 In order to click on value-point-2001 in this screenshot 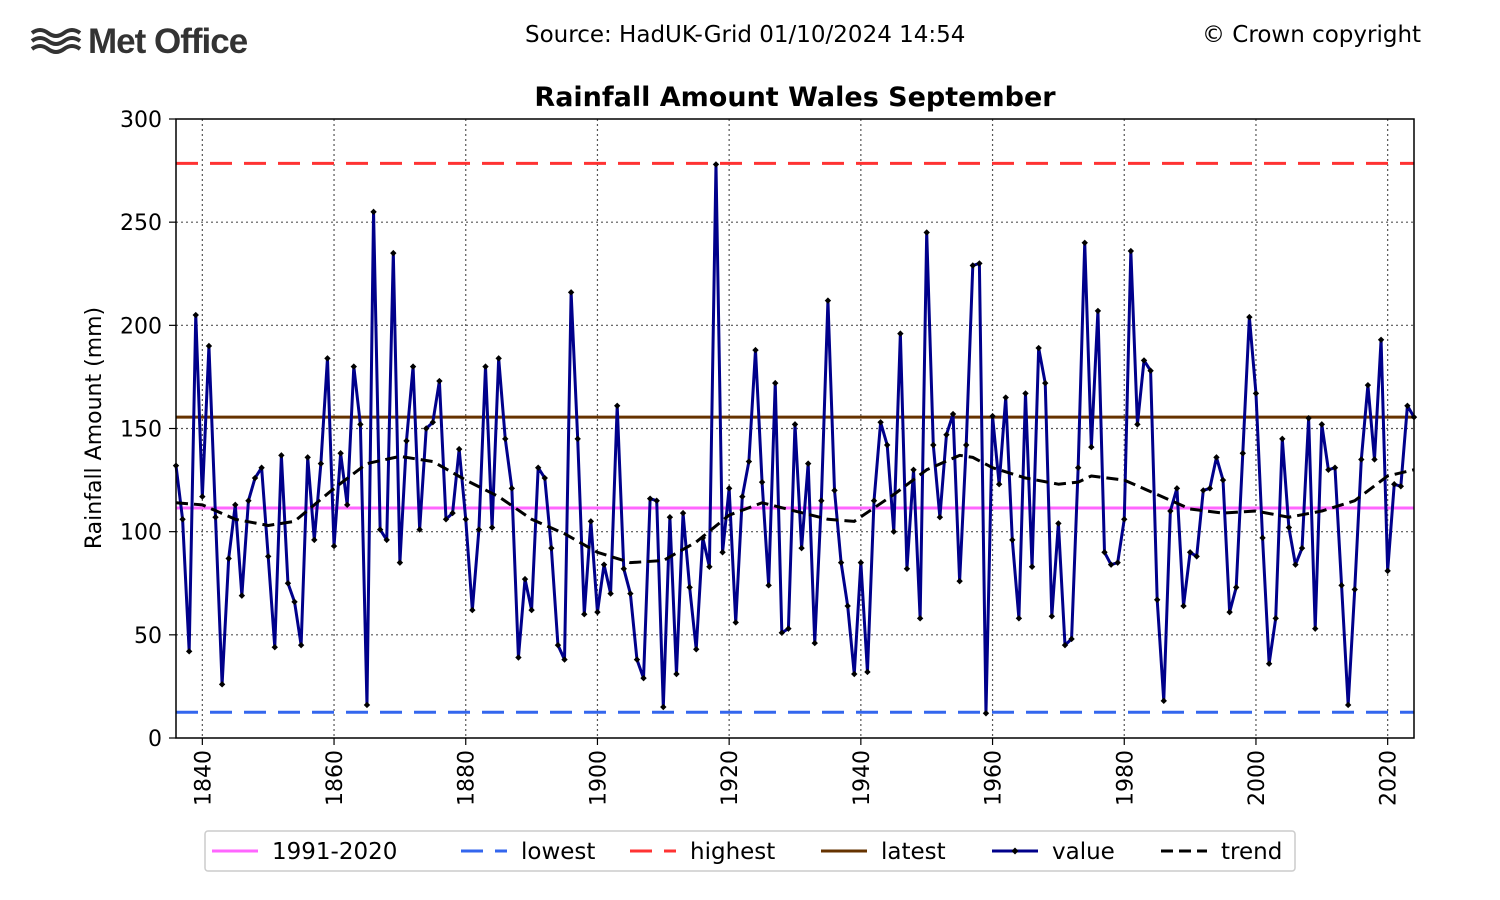, I will do `click(1262, 538)`.